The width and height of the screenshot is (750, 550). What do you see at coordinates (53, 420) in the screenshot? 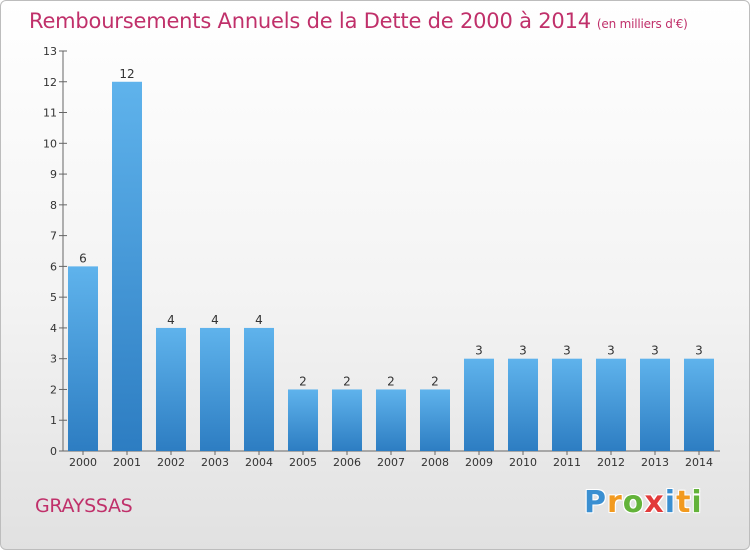
I see `y-tick-label: 1` at bounding box center [53, 420].